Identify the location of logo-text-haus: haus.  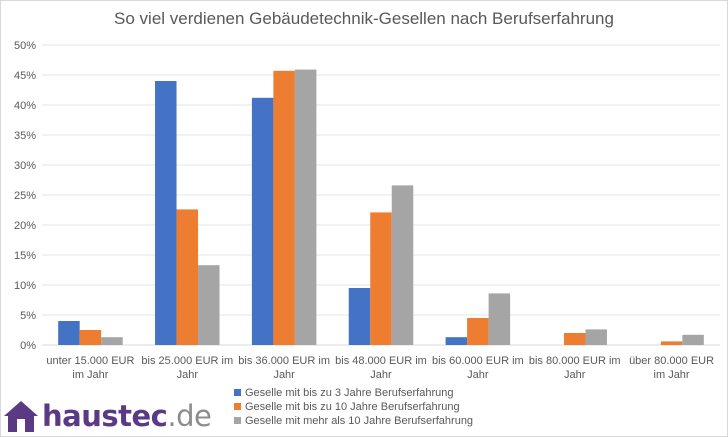
(80, 416).